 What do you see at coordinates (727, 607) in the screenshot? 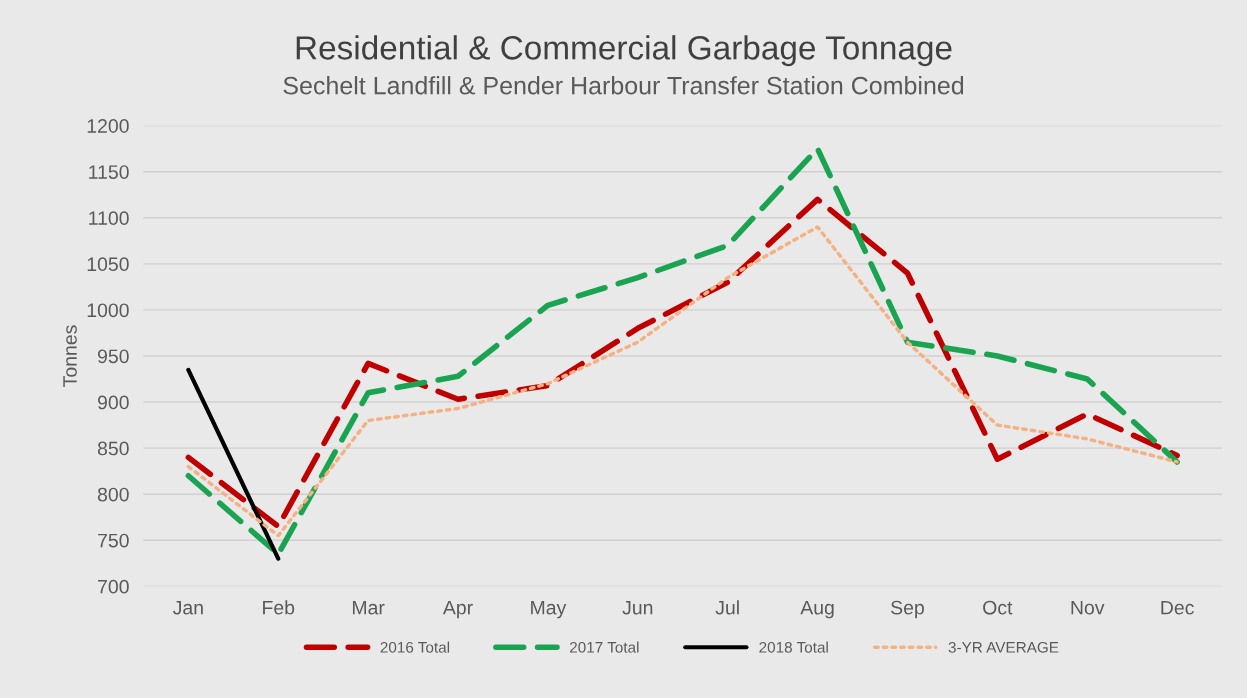
I see `x-tick-label: Jul` at bounding box center [727, 607].